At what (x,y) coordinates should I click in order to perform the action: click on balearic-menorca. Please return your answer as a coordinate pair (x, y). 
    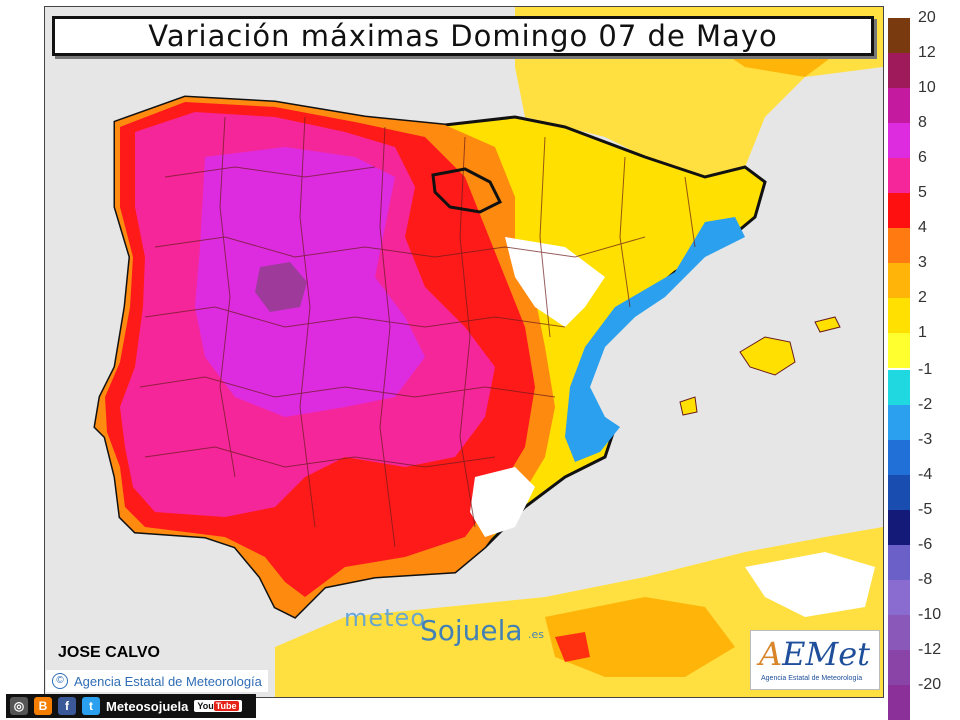
    Looking at the image, I should click on (827, 324).